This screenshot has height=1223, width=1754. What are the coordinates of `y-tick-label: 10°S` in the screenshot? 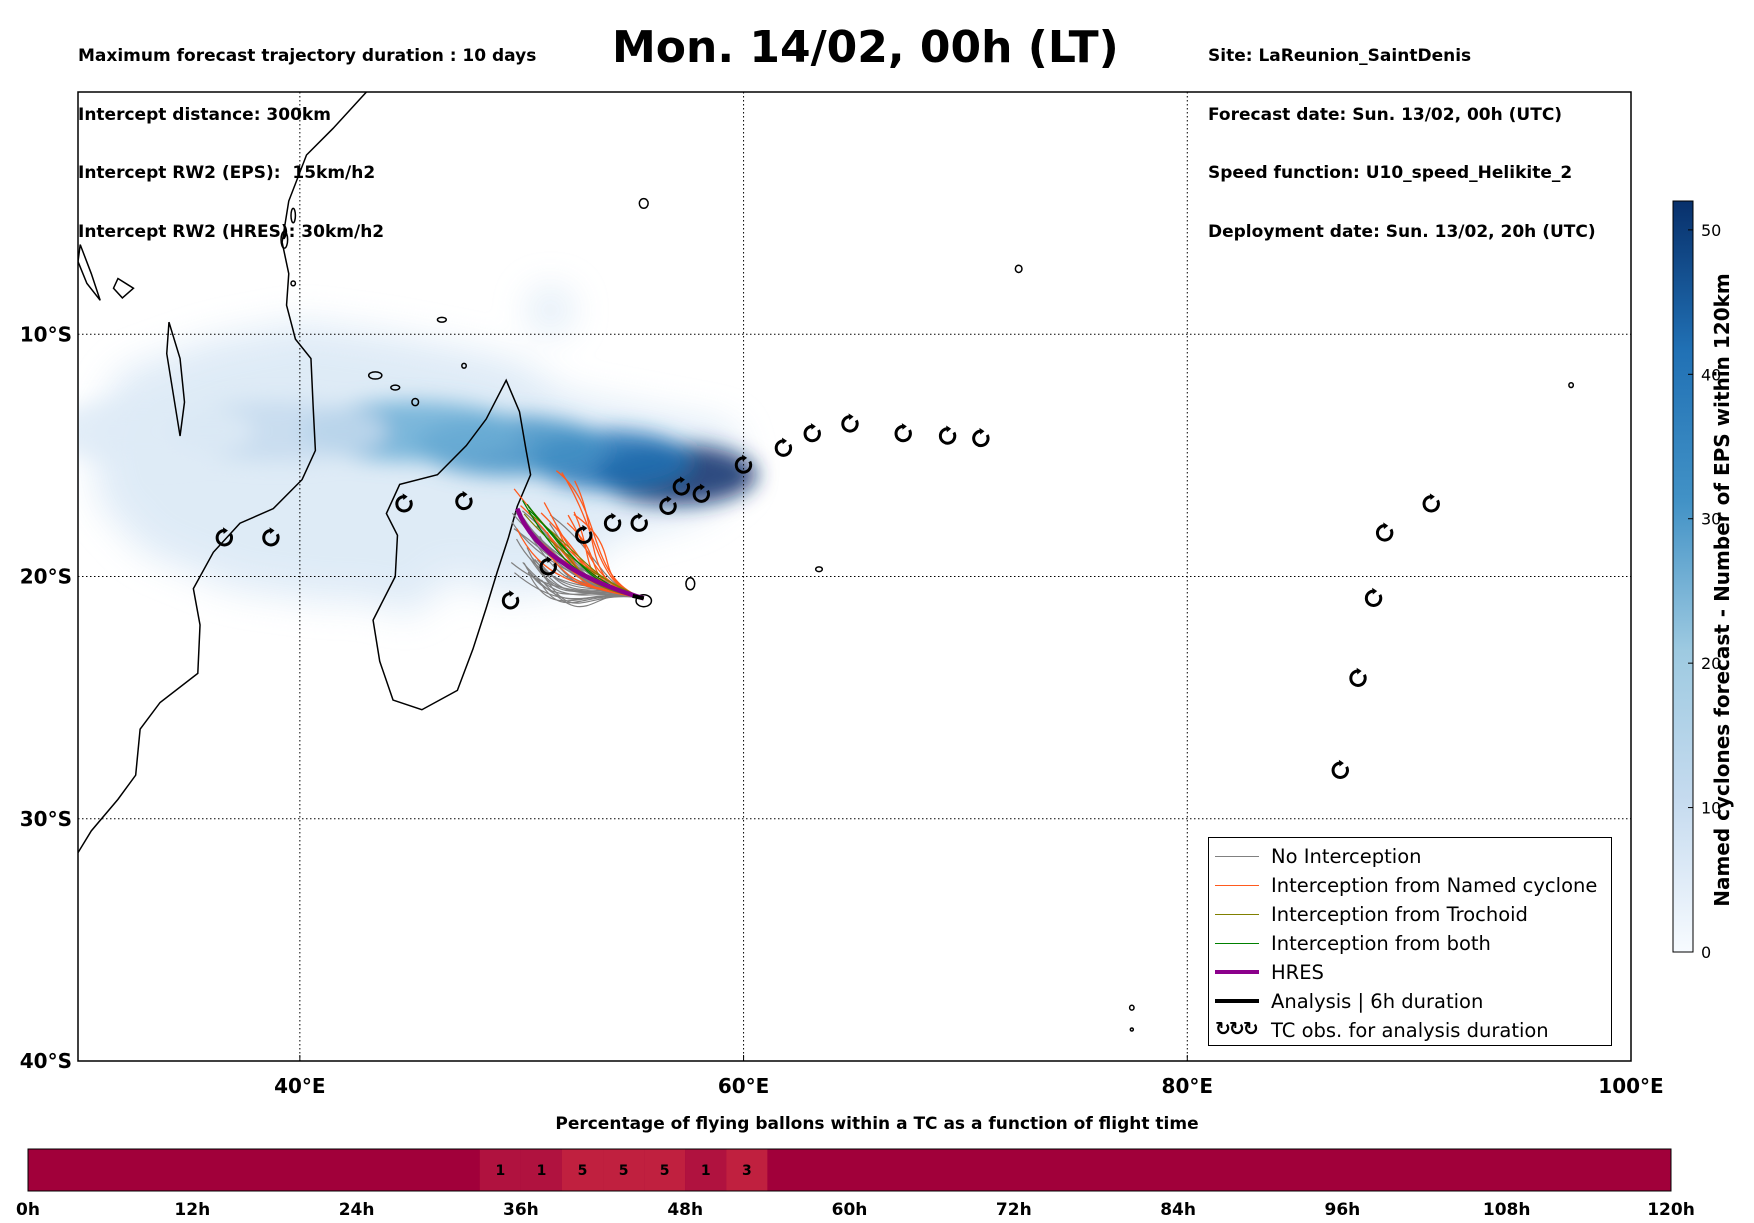 It's located at (46, 334).